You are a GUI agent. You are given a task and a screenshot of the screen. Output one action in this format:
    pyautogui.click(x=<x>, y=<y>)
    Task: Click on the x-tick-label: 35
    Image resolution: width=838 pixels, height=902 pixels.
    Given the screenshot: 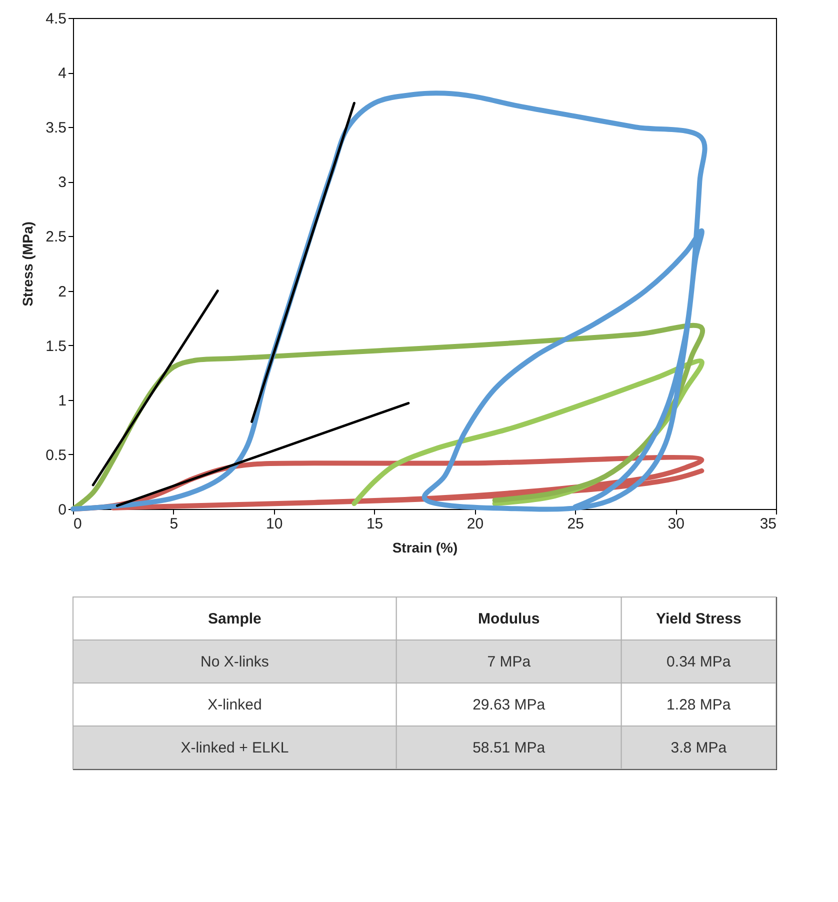 What is the action you would take?
    pyautogui.click(x=768, y=524)
    